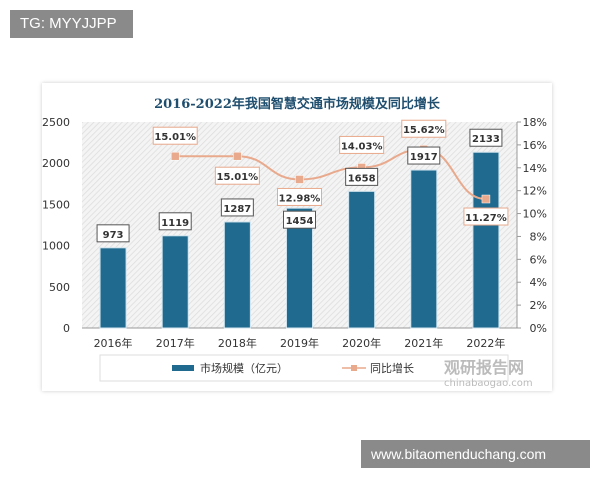 The image size is (600, 480). What do you see at coordinates (488, 383) in the screenshot?
I see `watermark-url: chinabaogao.com` at bounding box center [488, 383].